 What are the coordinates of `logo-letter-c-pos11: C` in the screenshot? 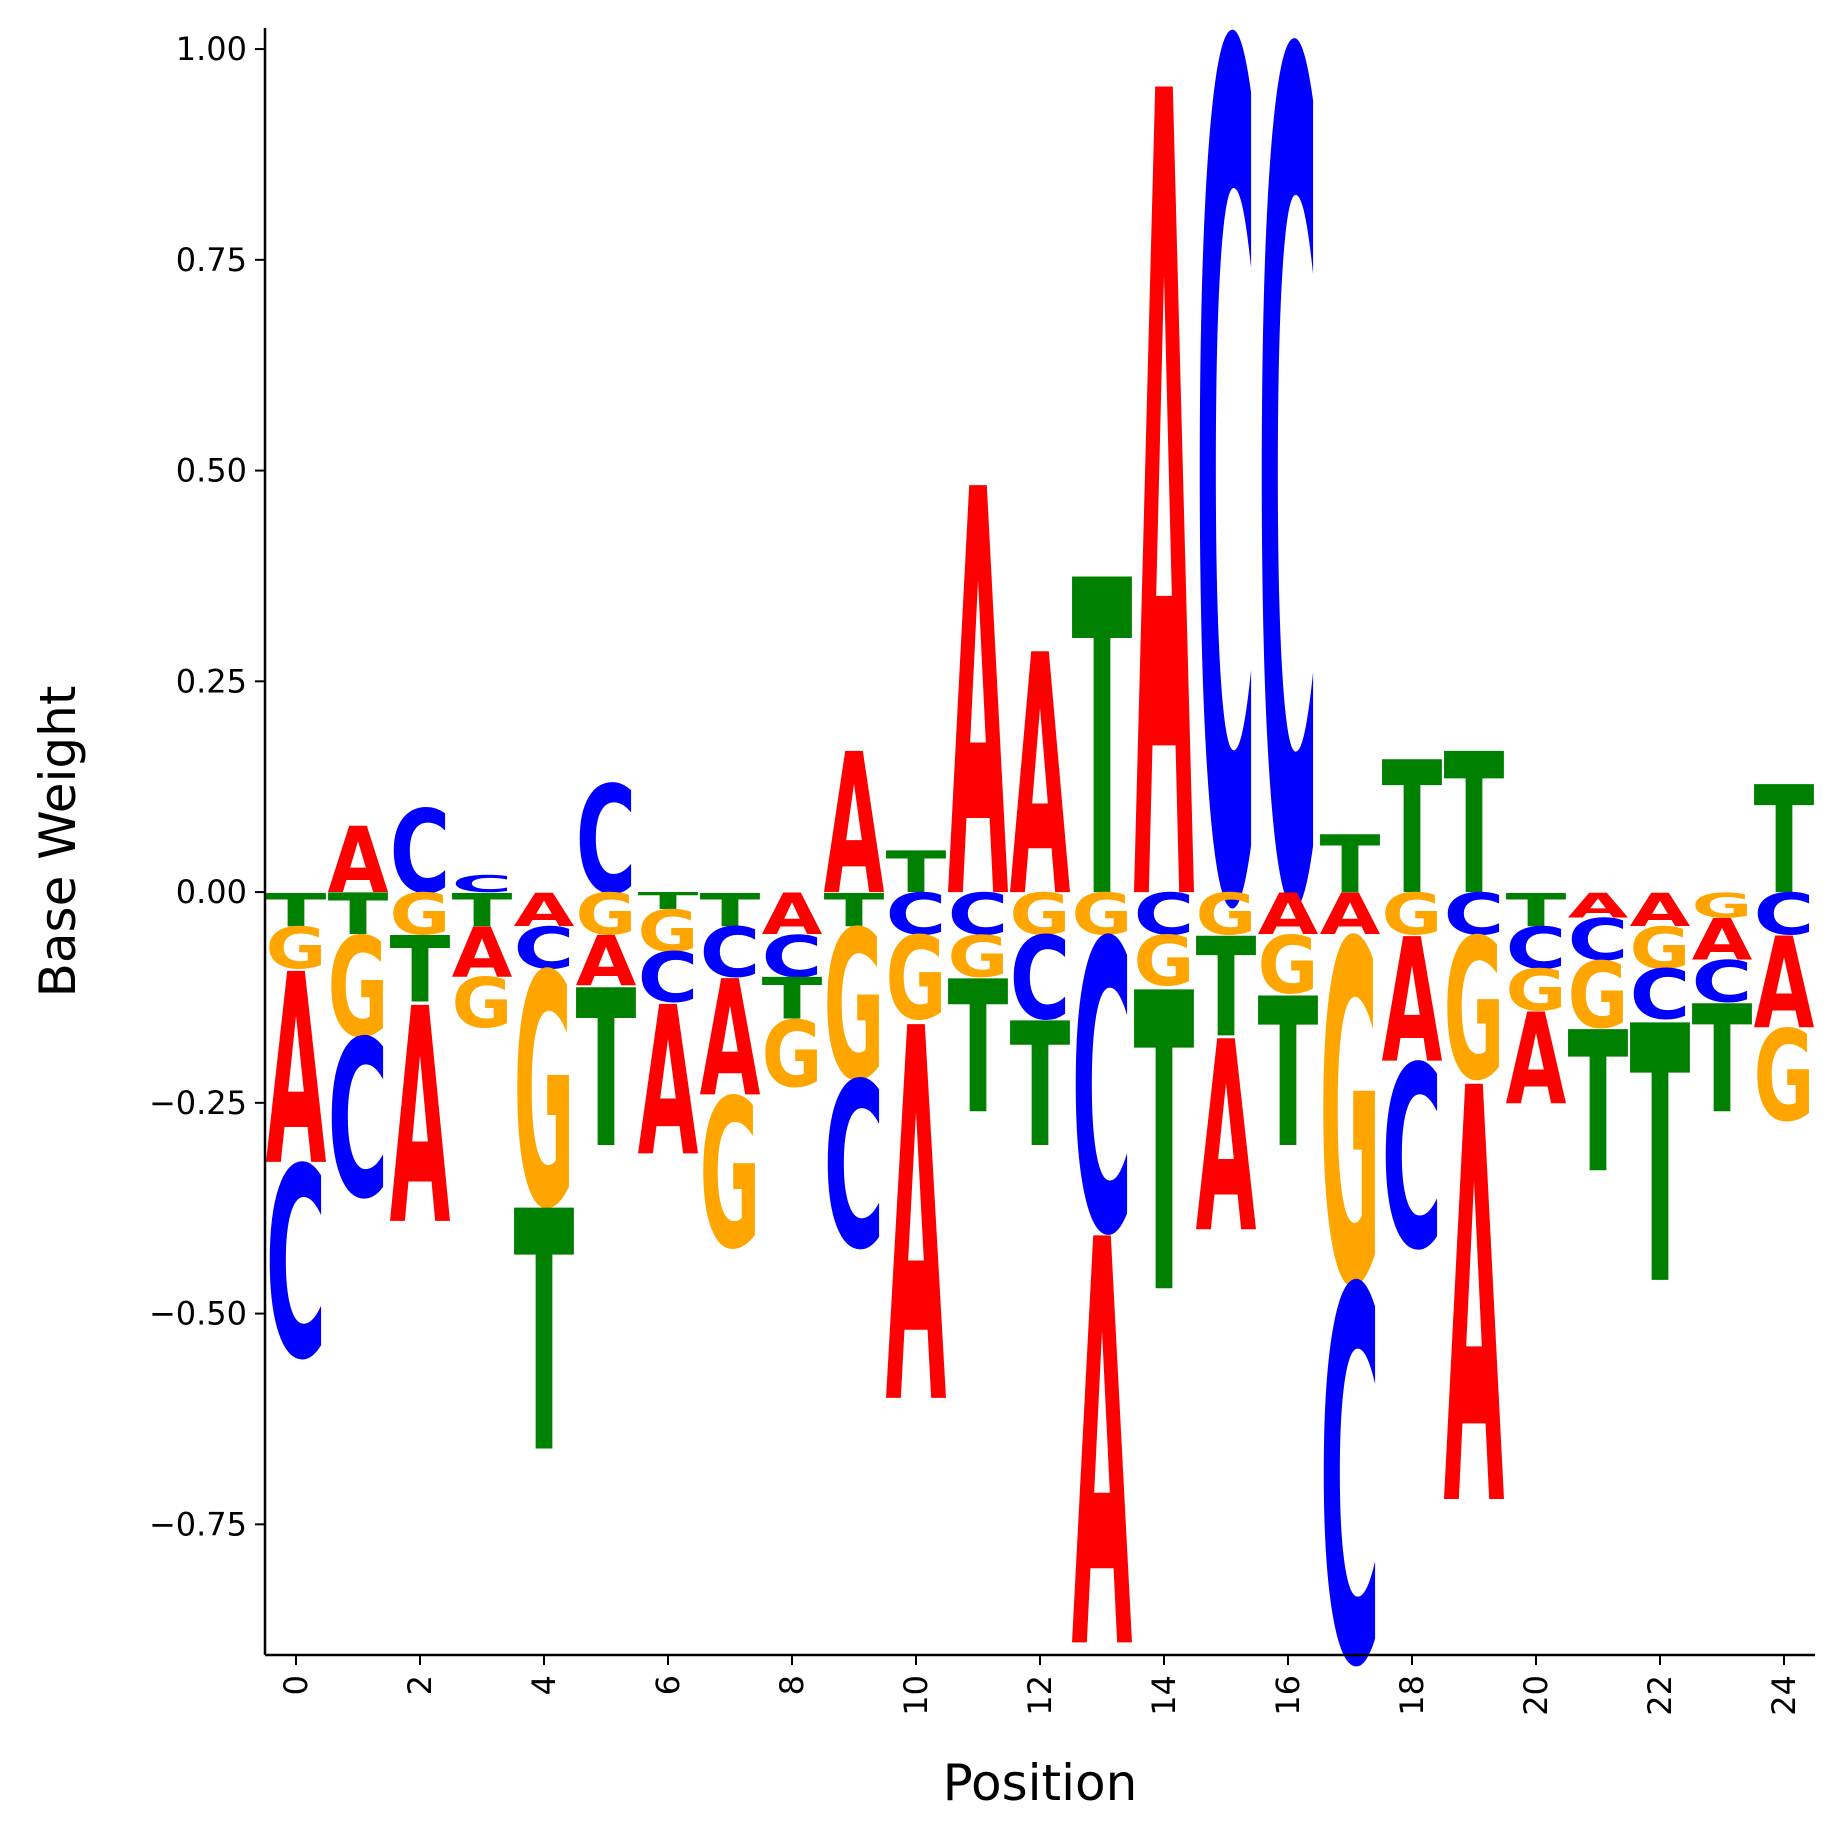 It's located at (978, 914).